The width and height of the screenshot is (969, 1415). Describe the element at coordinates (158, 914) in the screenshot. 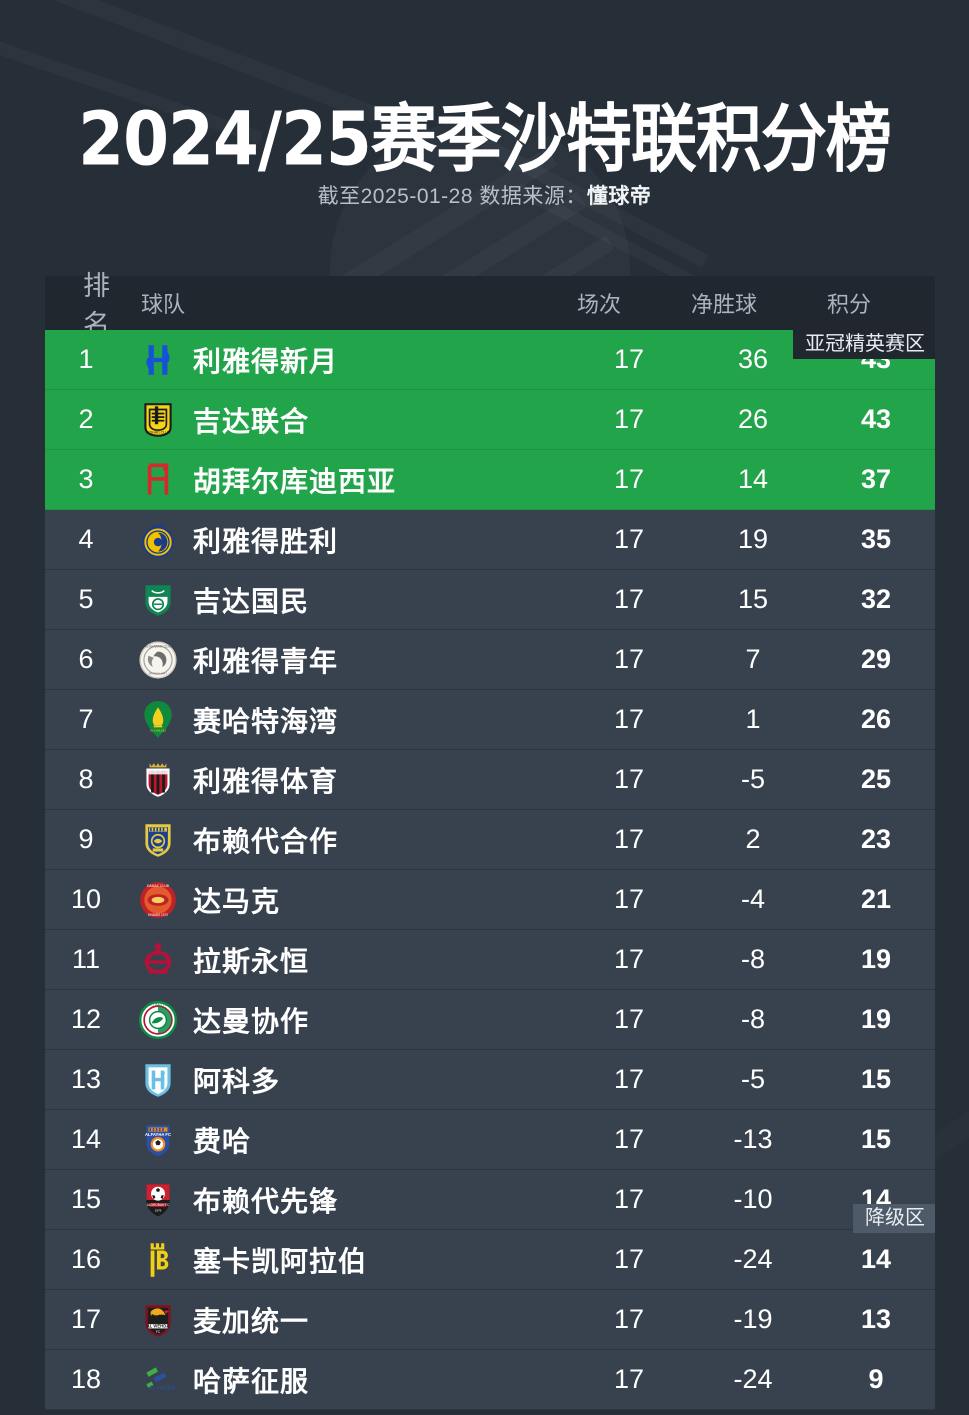

I see `svg-text: KHAMIS 1972` at that location.